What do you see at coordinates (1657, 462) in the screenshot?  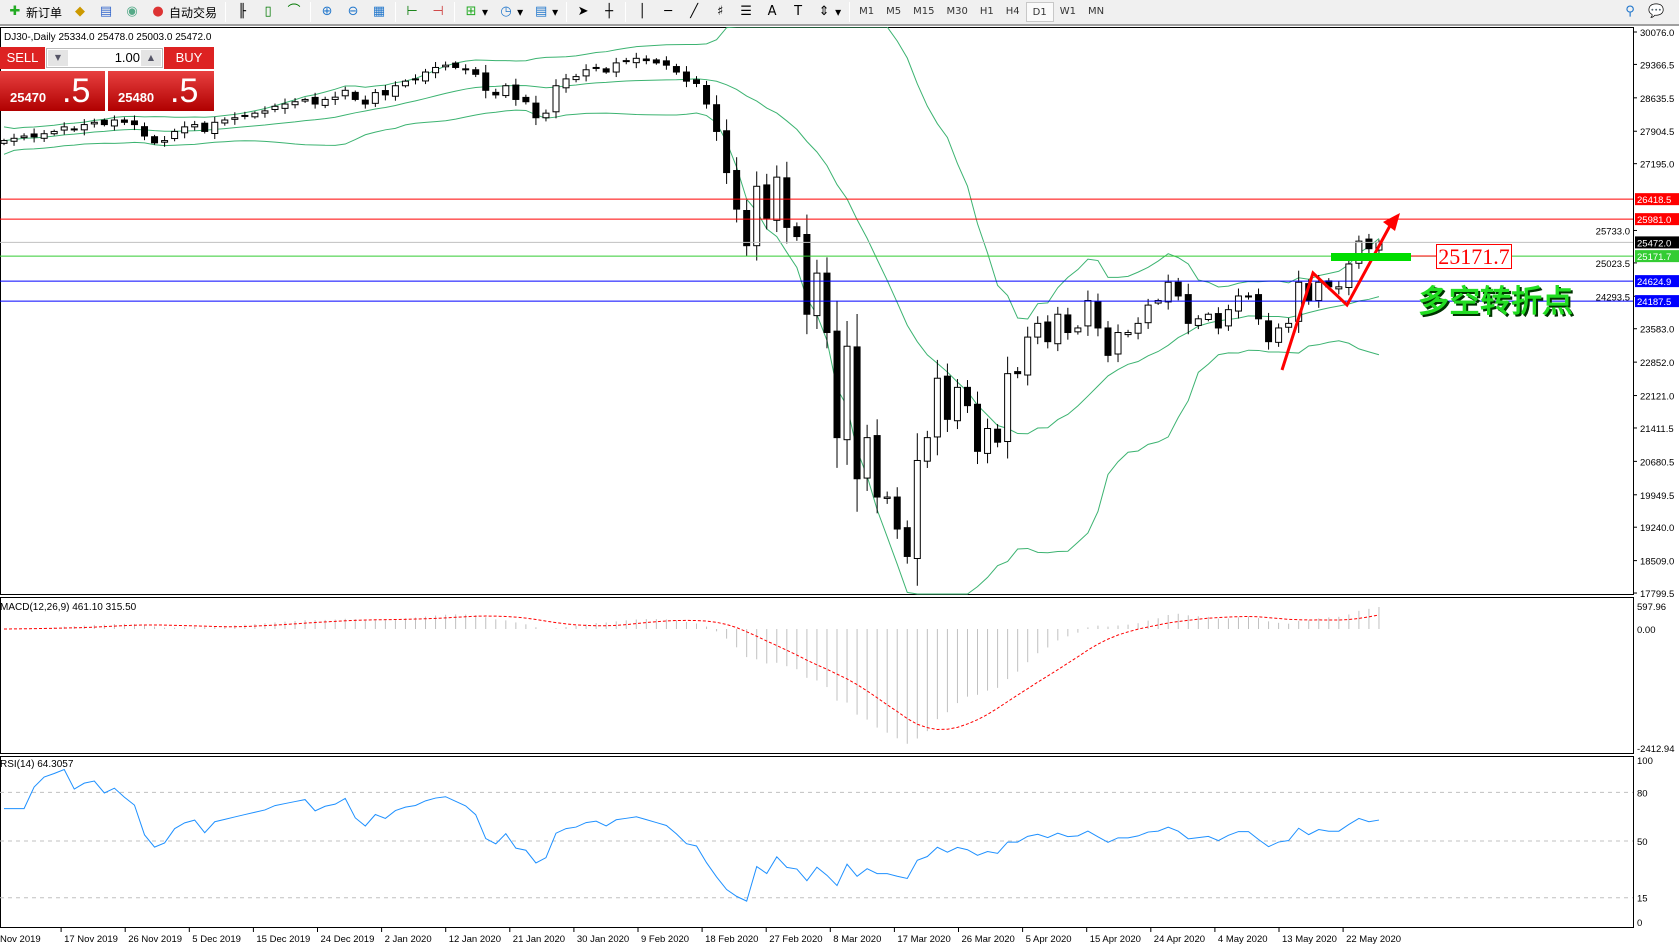 I see `price-tick-label: 20680.5` at bounding box center [1657, 462].